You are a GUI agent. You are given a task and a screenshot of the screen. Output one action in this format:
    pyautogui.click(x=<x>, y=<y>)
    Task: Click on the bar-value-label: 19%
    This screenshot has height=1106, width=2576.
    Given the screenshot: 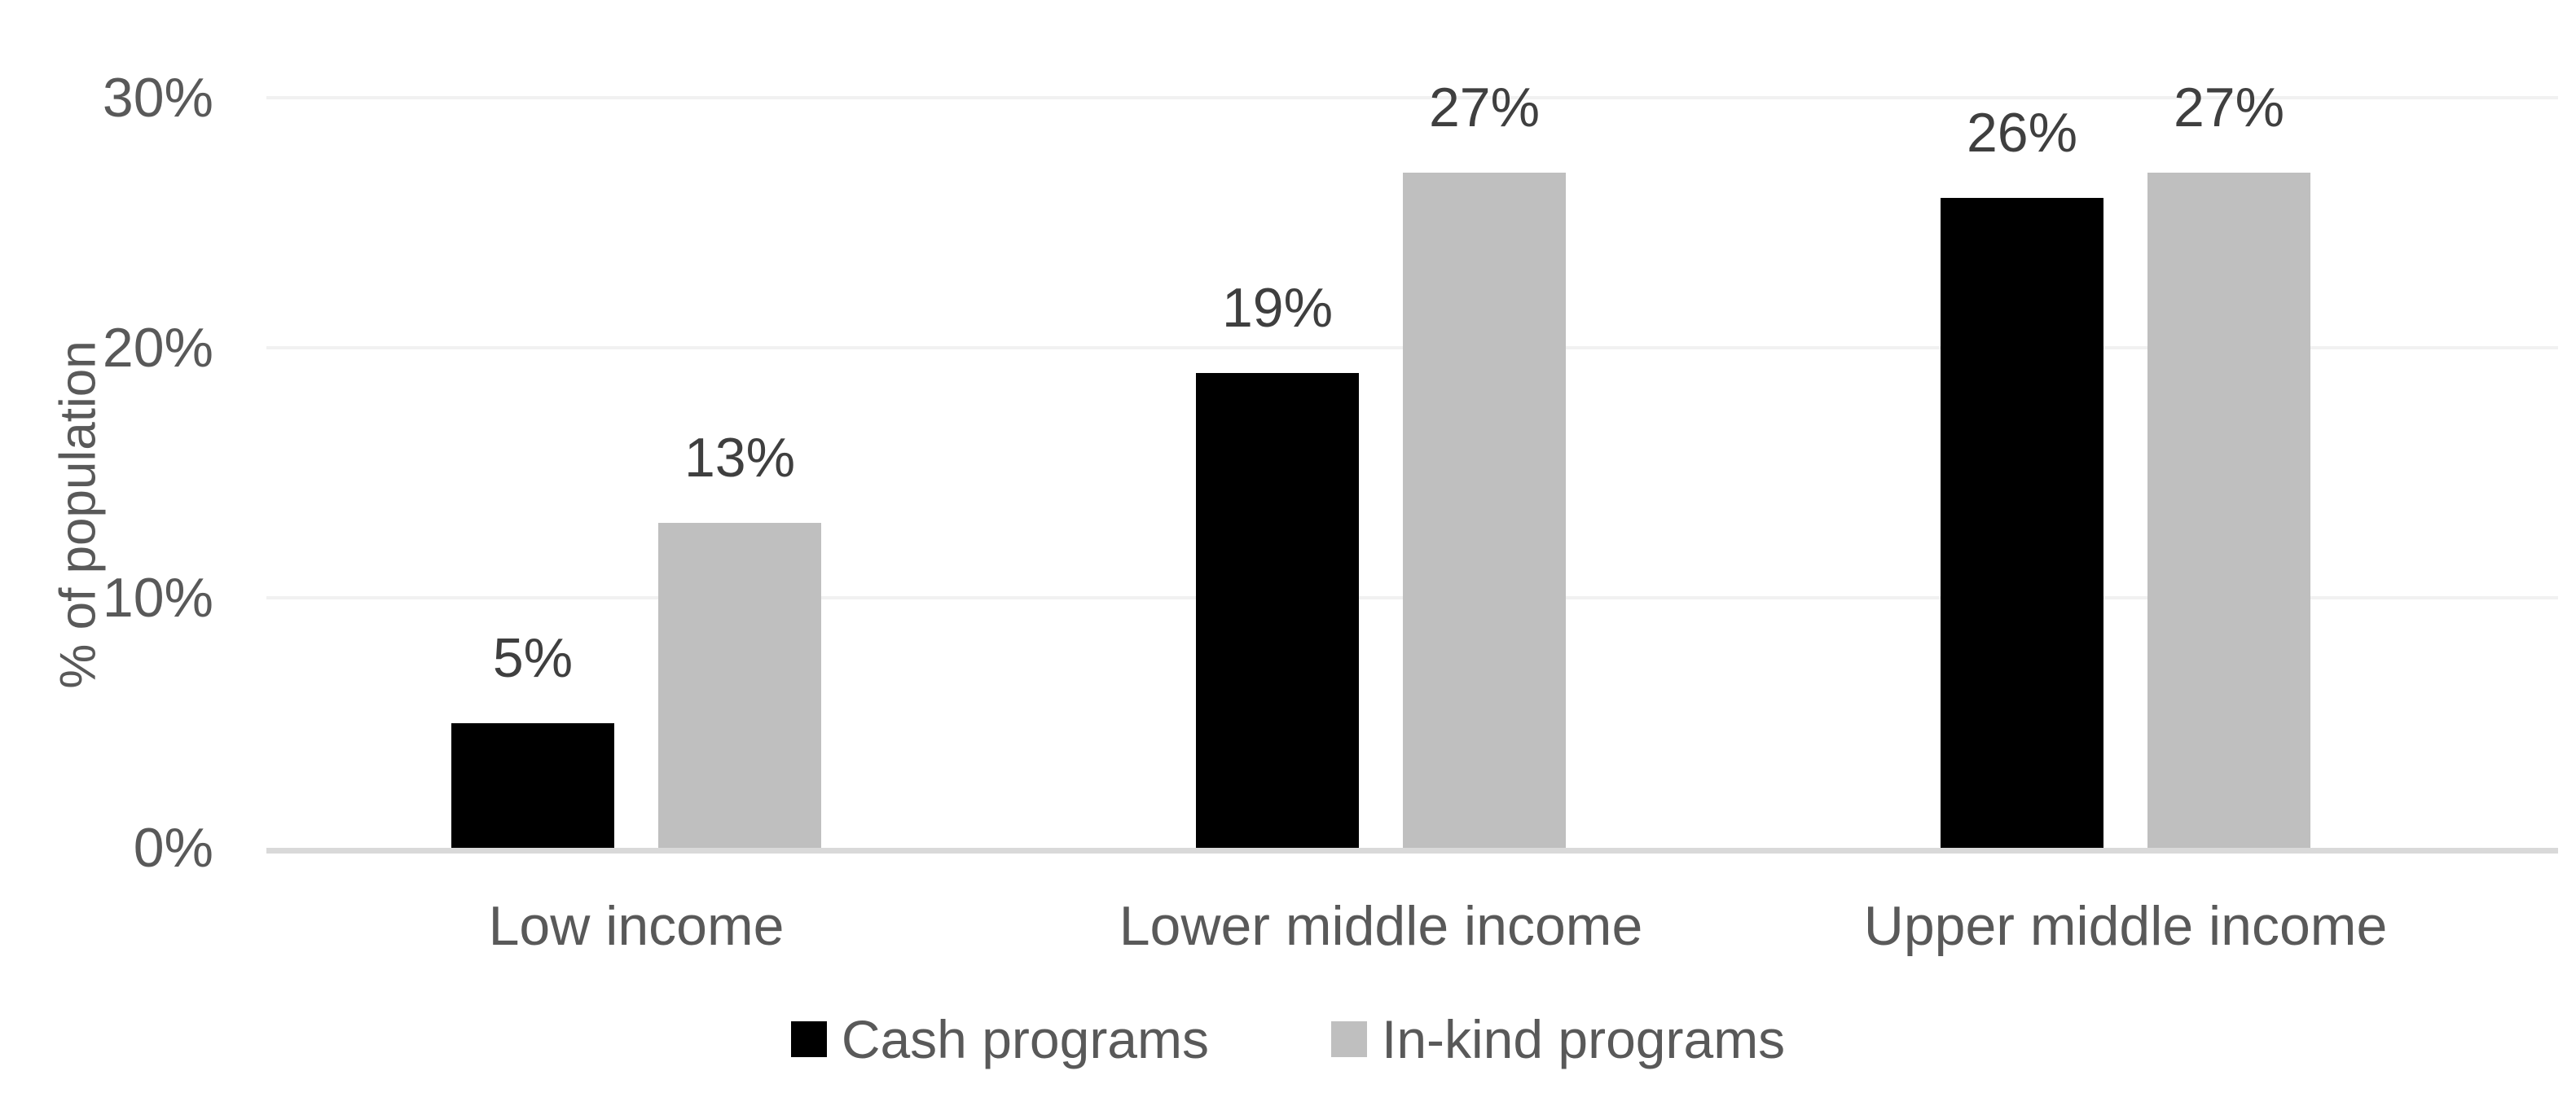 What is the action you would take?
    pyautogui.click(x=1277, y=308)
    